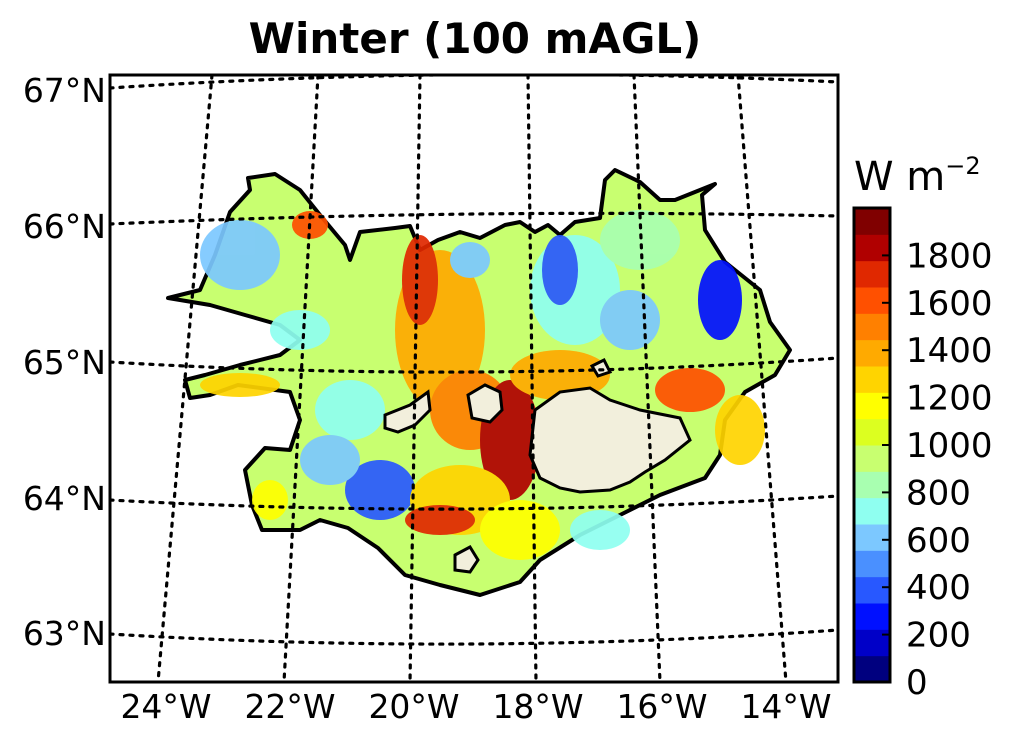 This screenshot has width=1028, height=738. Describe the element at coordinates (64, 226) in the screenshot. I see `lat-label: 66°N` at that location.